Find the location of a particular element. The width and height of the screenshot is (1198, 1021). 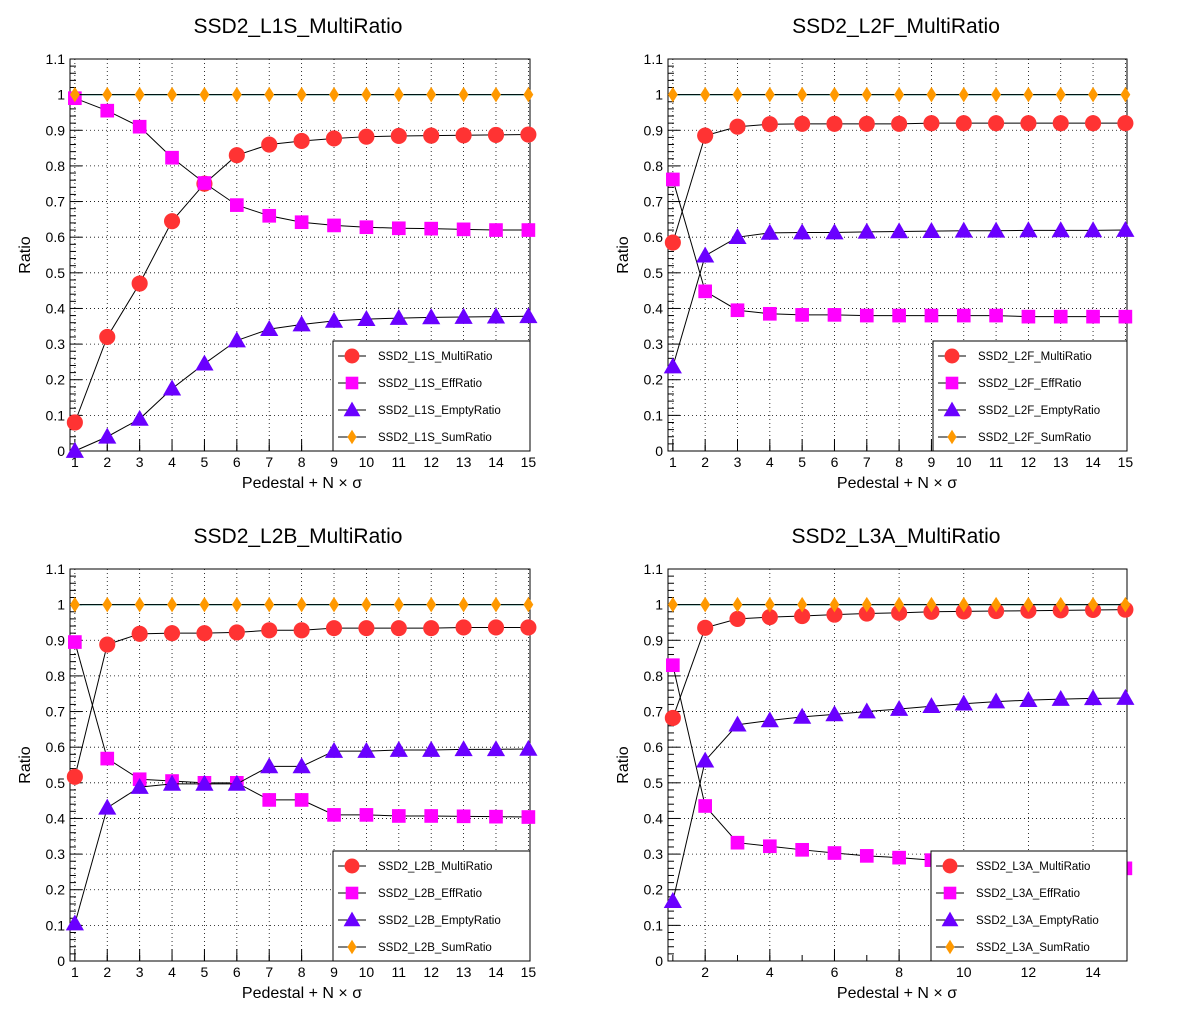

legend-label: SSD2_L2F_EffRatio is located at coordinates (1029, 384).